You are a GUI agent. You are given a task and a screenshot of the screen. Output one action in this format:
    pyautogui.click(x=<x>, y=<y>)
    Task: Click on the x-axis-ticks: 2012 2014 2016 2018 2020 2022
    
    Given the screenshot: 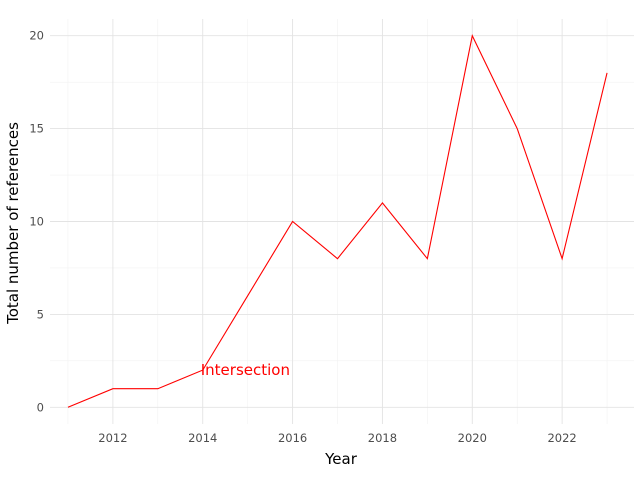 What is the action you would take?
    pyautogui.click(x=337, y=438)
    